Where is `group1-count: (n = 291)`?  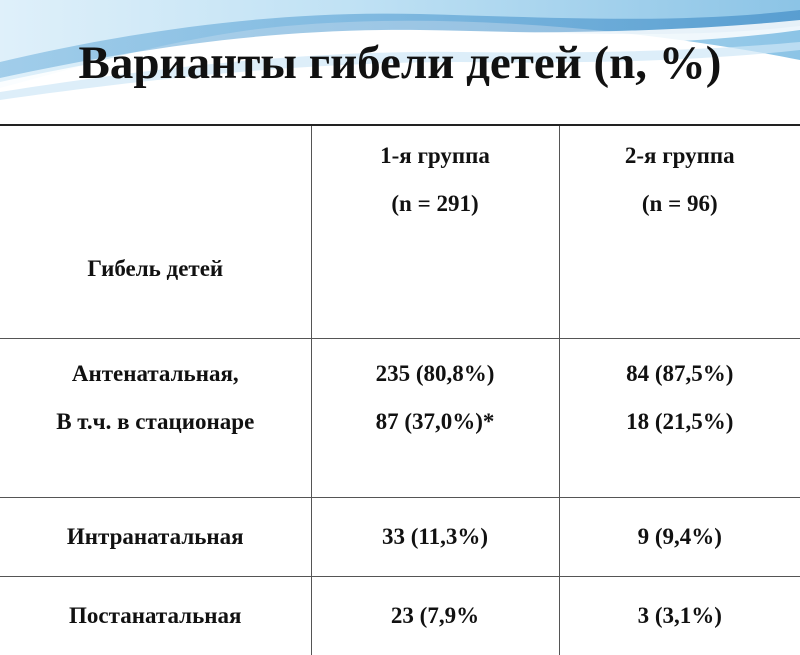 group1-count: (n = 291) is located at coordinates (435, 204).